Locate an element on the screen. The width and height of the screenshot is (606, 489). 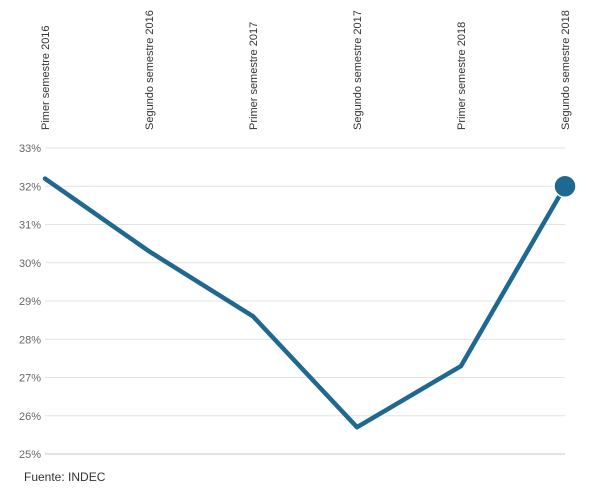
y-tick-label: 25% is located at coordinates (30, 455).